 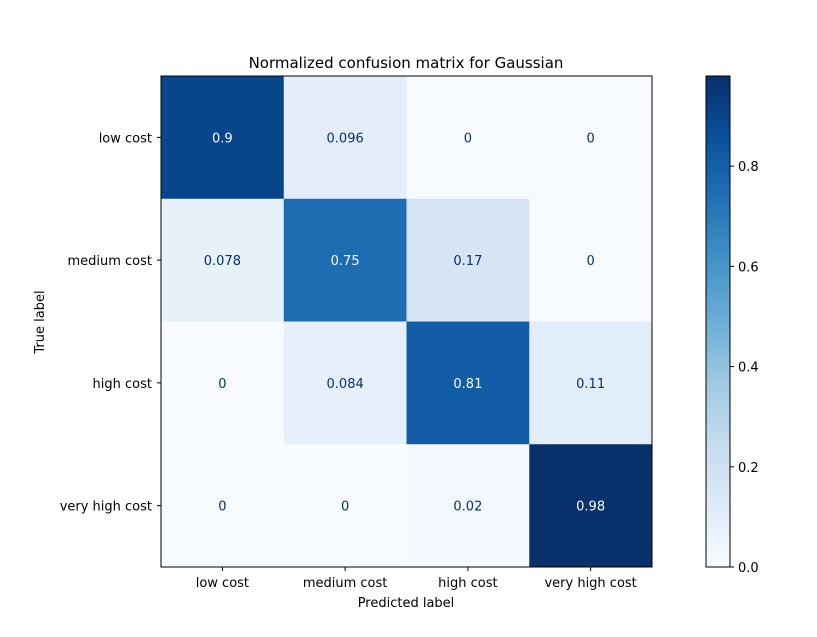 What do you see at coordinates (406, 603) in the screenshot?
I see `x-axis-label: Predicted label` at bounding box center [406, 603].